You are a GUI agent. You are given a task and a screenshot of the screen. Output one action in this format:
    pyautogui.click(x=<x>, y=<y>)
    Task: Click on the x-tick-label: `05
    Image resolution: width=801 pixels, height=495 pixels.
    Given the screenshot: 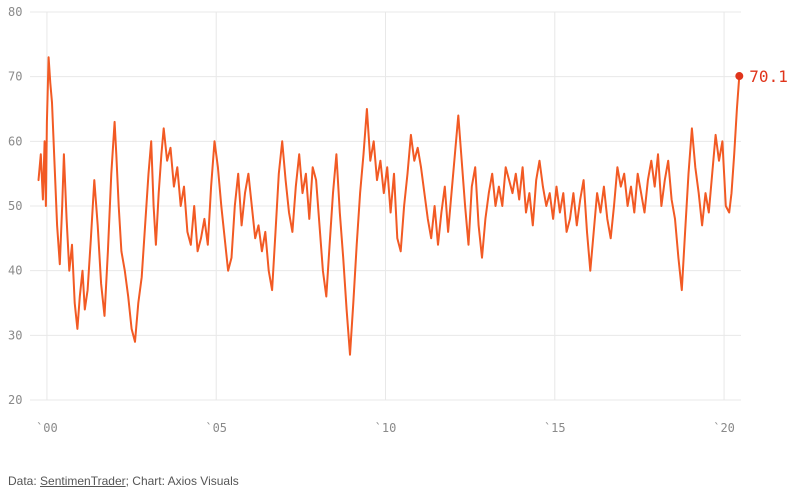 What is the action you would take?
    pyautogui.click(x=216, y=428)
    